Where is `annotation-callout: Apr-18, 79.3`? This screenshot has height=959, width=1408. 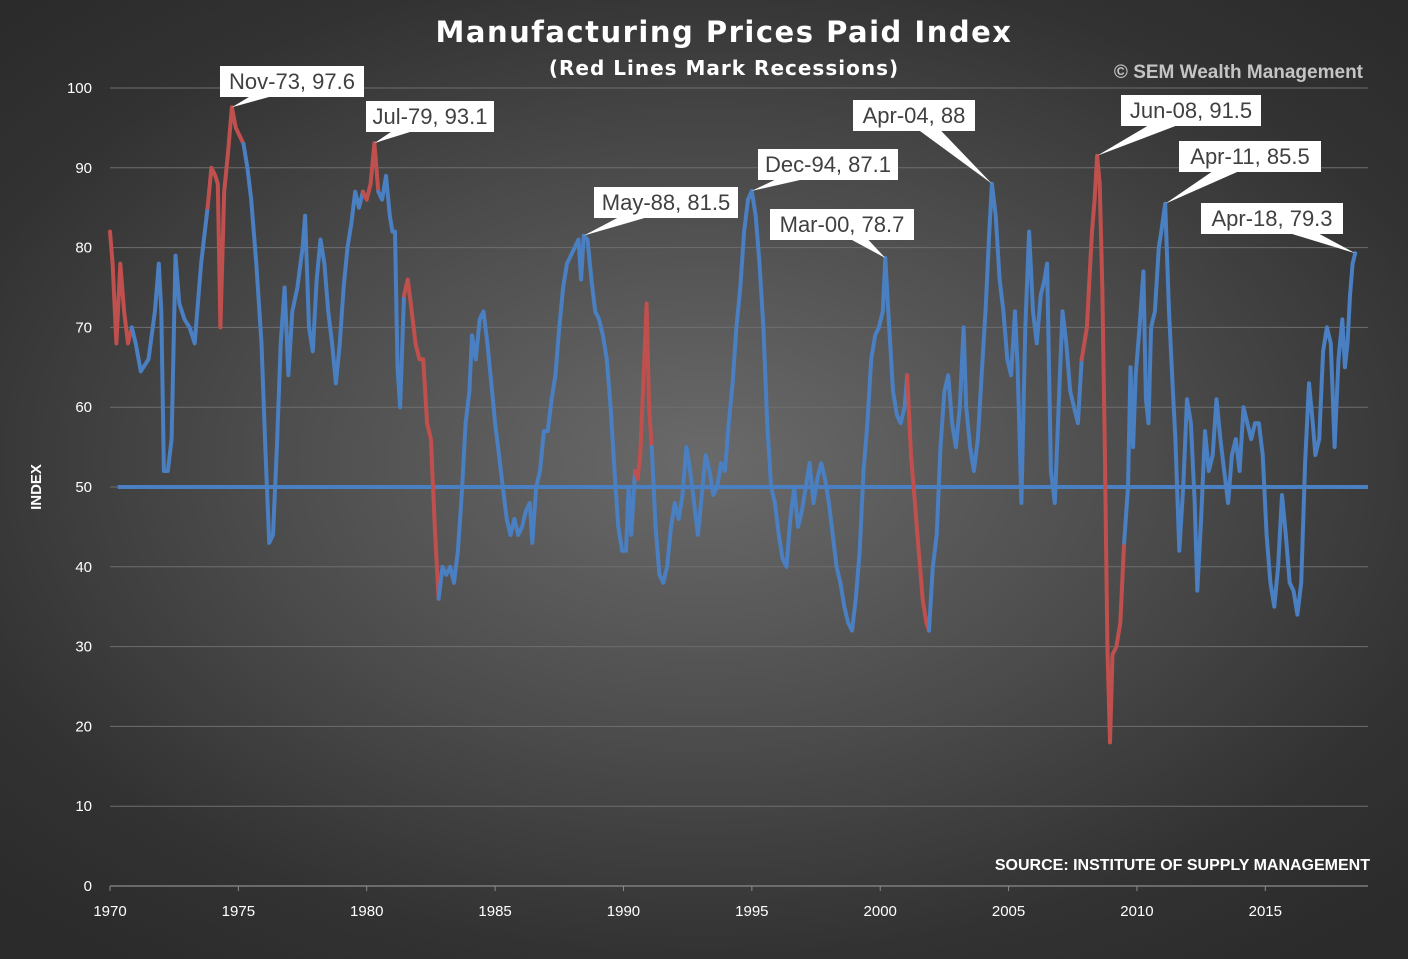
annotation-callout: Apr-18, 79.3 is located at coordinates (1278, 228).